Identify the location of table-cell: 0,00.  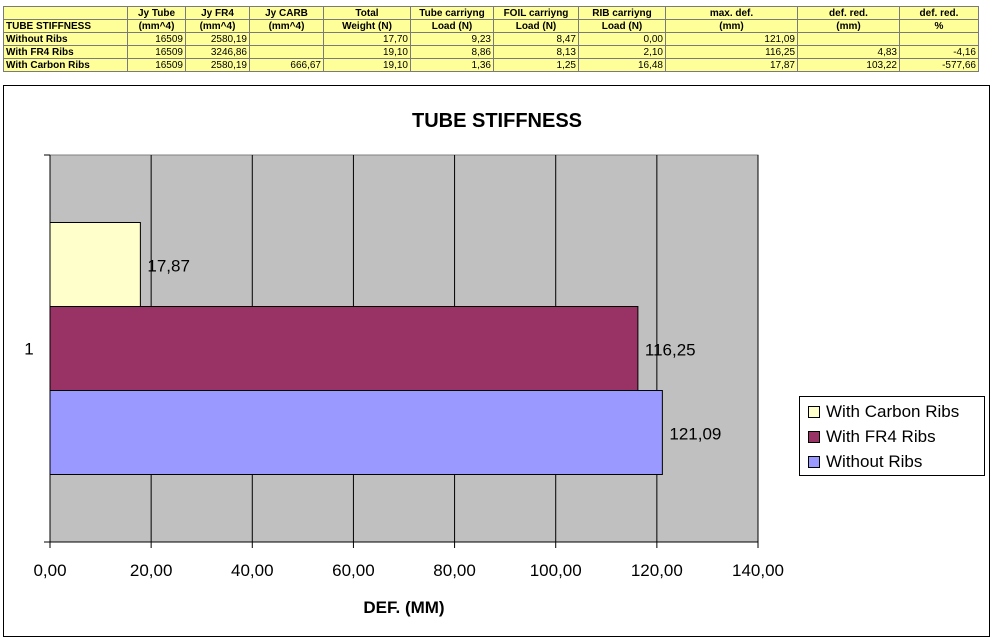
(622, 39).